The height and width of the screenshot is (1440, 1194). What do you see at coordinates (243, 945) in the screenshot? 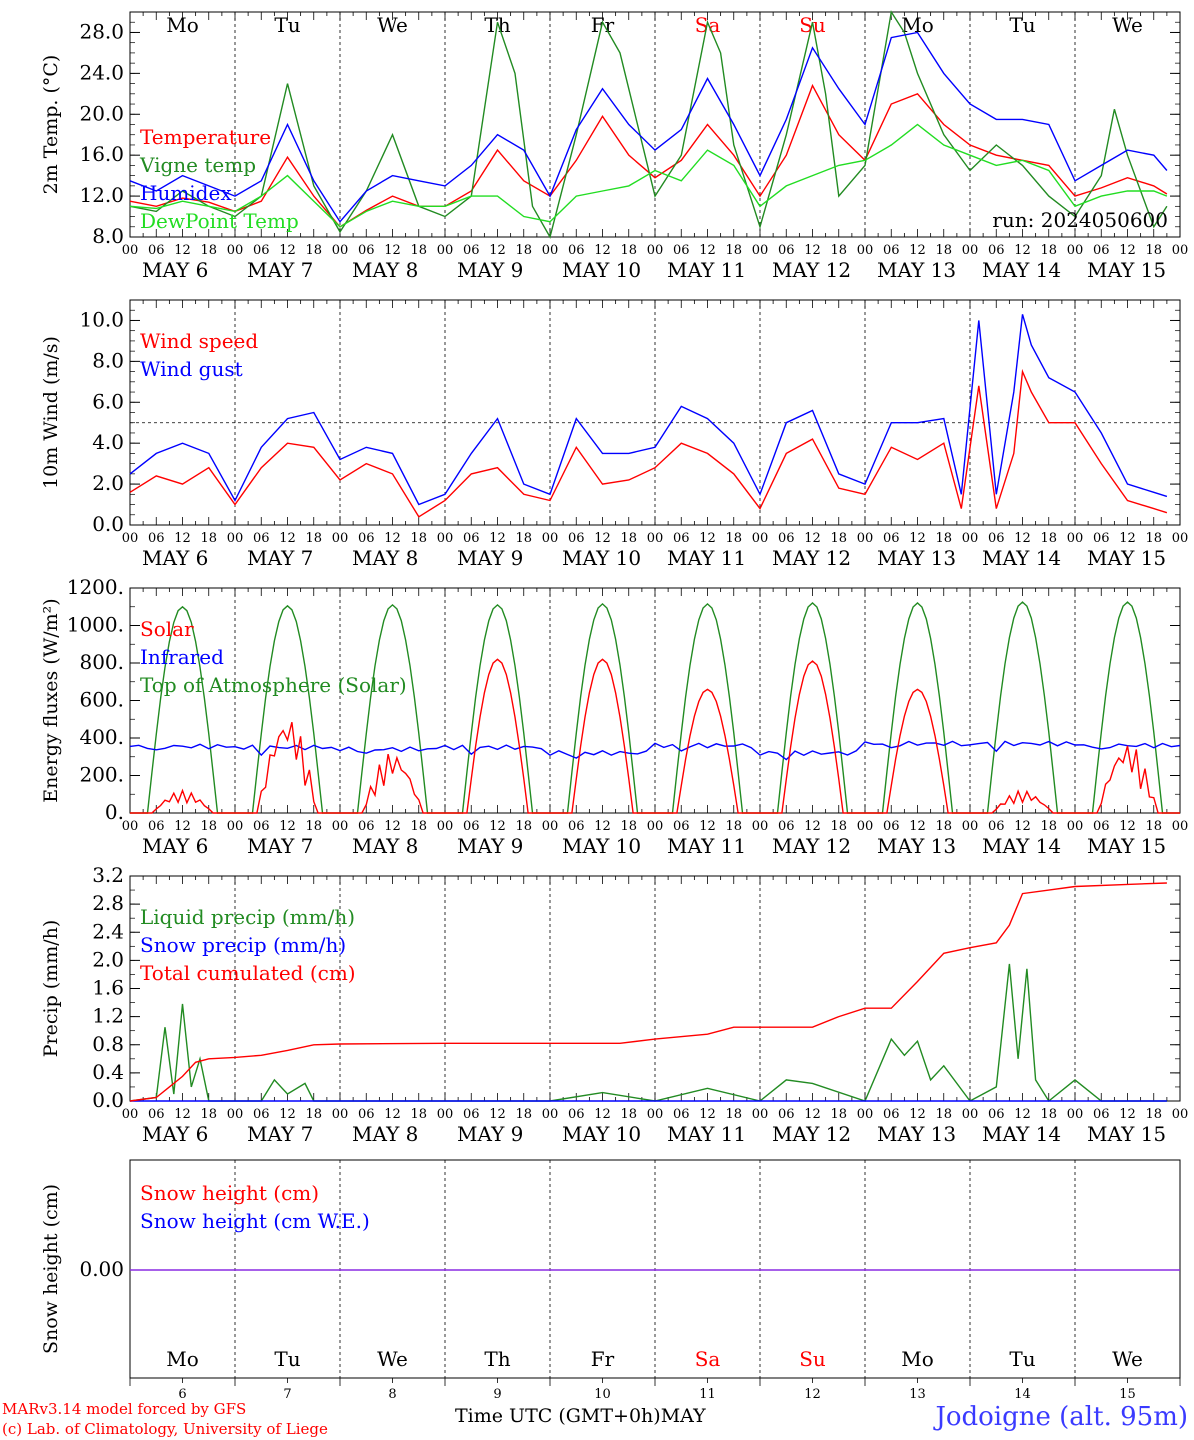
I see `legend-precip-1: Snow precip (mm/h)` at bounding box center [243, 945].